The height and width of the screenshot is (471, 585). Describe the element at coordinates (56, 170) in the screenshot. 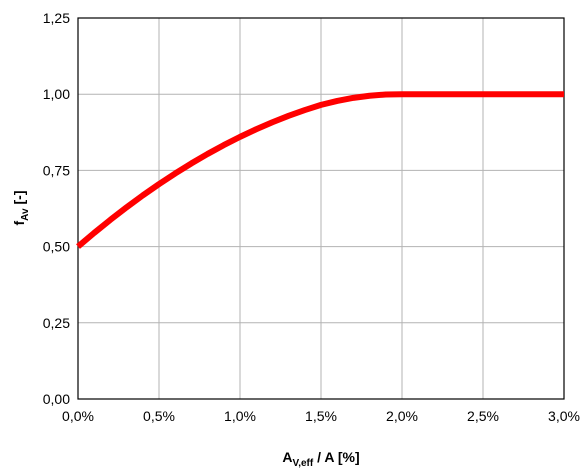

I see `y-tick-label: 0,75` at that location.